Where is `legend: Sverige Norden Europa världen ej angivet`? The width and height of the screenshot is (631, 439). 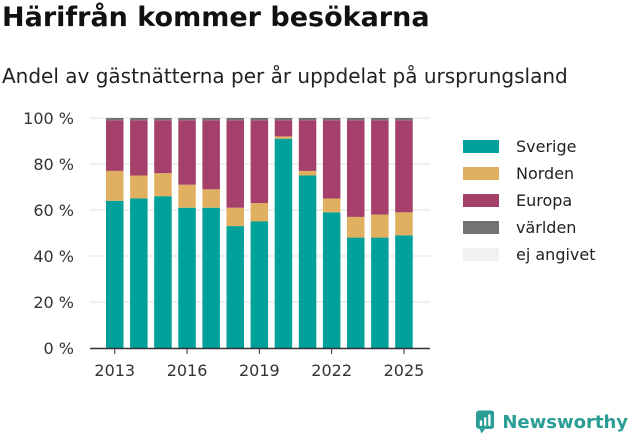 legend: Sverige Norden Europa världen ej angivet is located at coordinates (529, 200).